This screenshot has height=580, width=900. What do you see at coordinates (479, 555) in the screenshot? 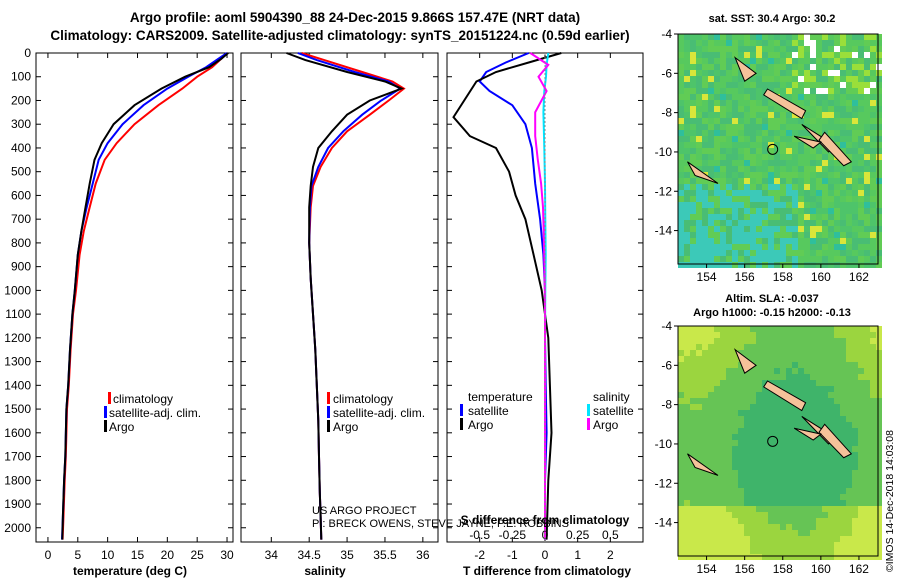
I see `difference-xtick-label: -2` at bounding box center [479, 555].